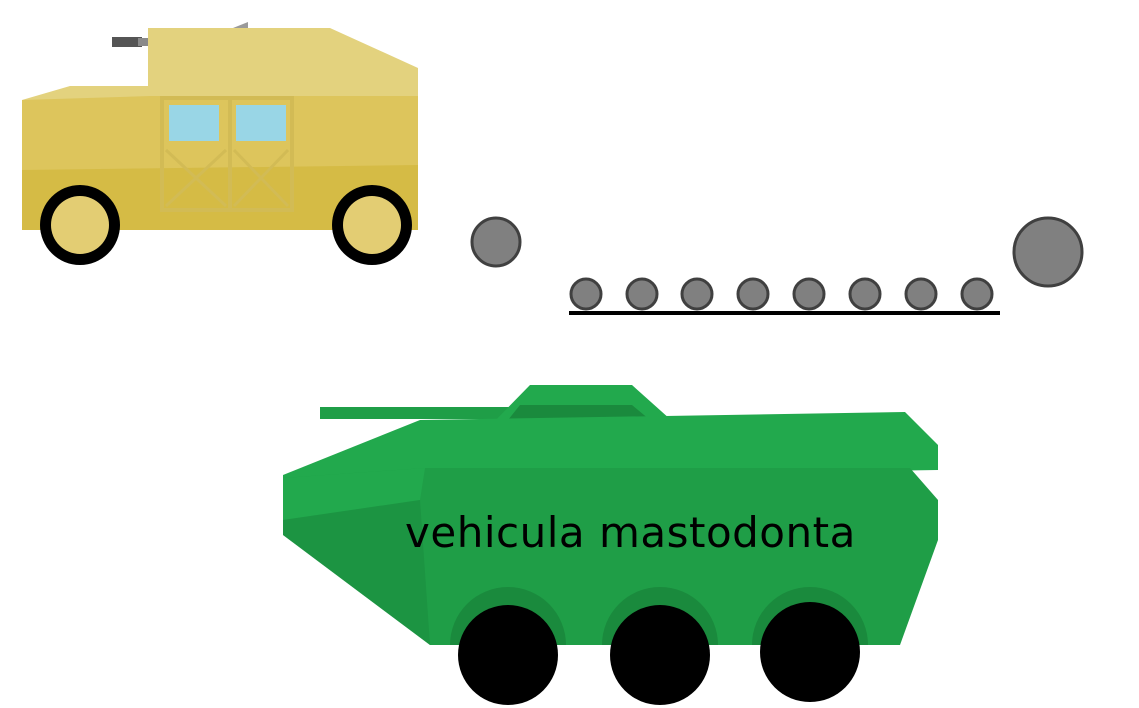 This screenshot has height=708, width=1139. I want to click on humvee-wheel-front, so click(80, 225).